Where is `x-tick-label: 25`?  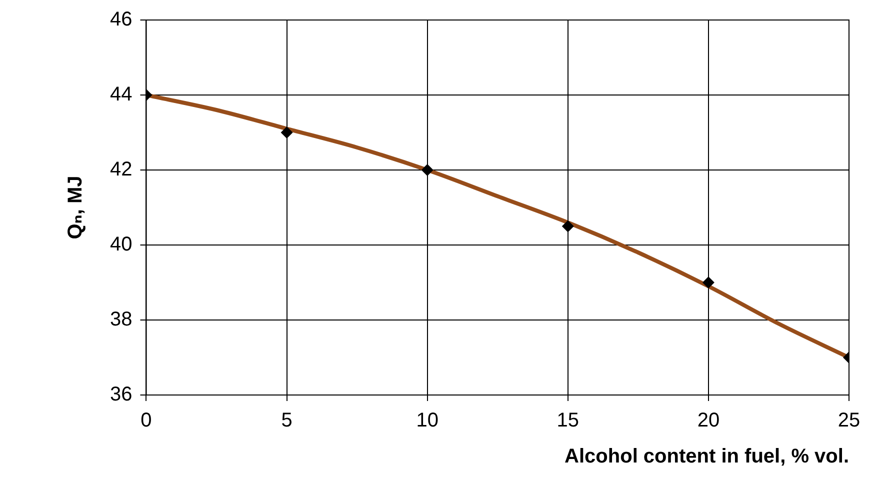
x-tick-label: 25 is located at coordinates (849, 421).